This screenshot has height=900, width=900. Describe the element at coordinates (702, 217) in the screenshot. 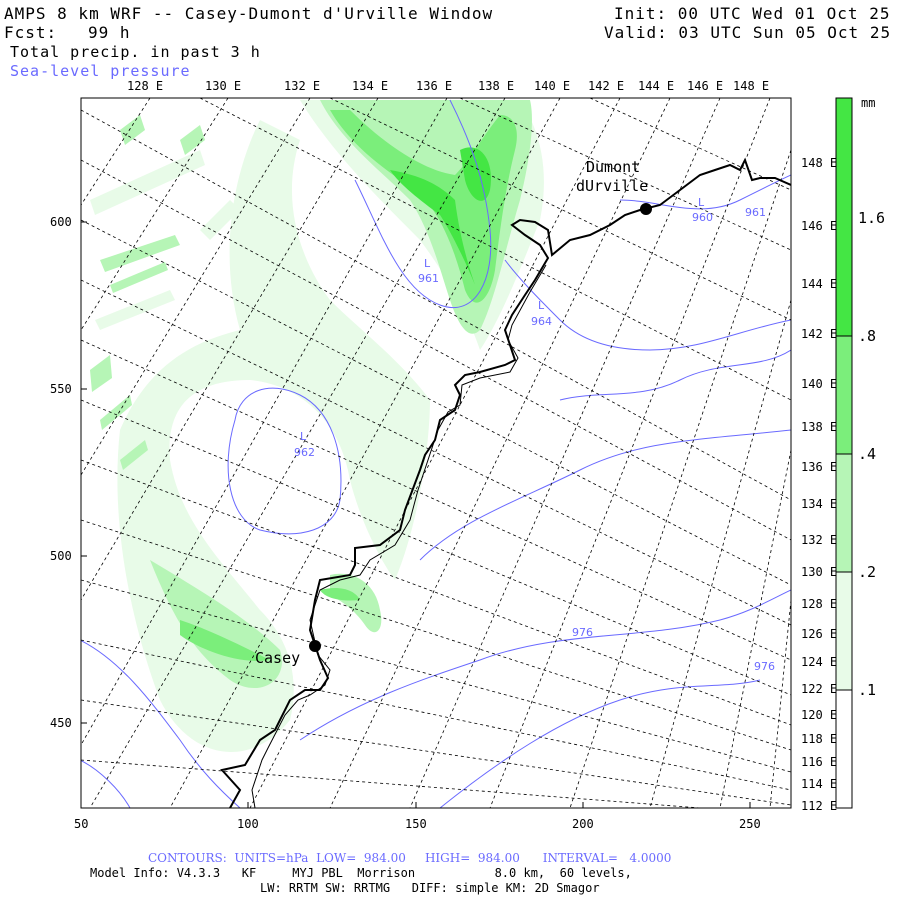

I see `isobar-label: 960` at that location.